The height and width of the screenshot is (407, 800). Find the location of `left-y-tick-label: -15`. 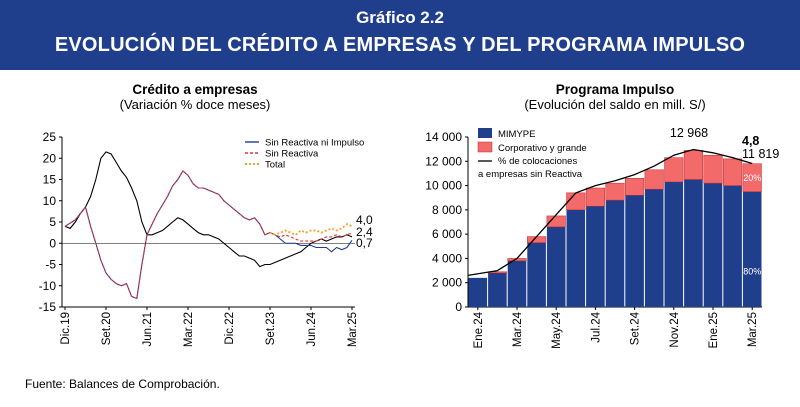

left-y-tick-label: -15 is located at coordinates (48, 307).